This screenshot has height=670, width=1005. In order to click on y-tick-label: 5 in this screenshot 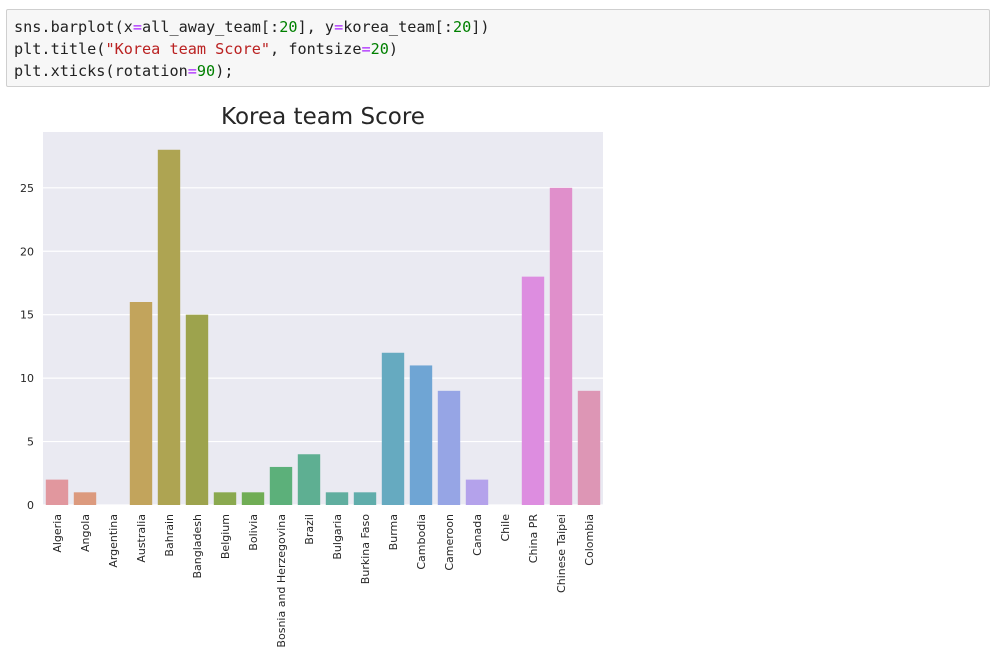, I will do `click(30, 442)`.